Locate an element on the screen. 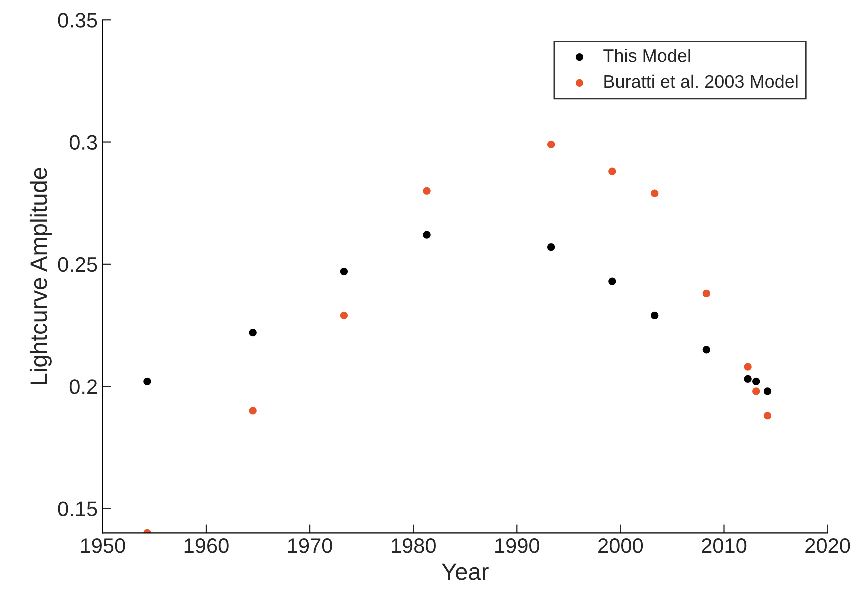 Image resolution: width=865 pixels, height=610 pixels. legend-label: Buratti et al. 2003 Model is located at coordinates (701, 81).